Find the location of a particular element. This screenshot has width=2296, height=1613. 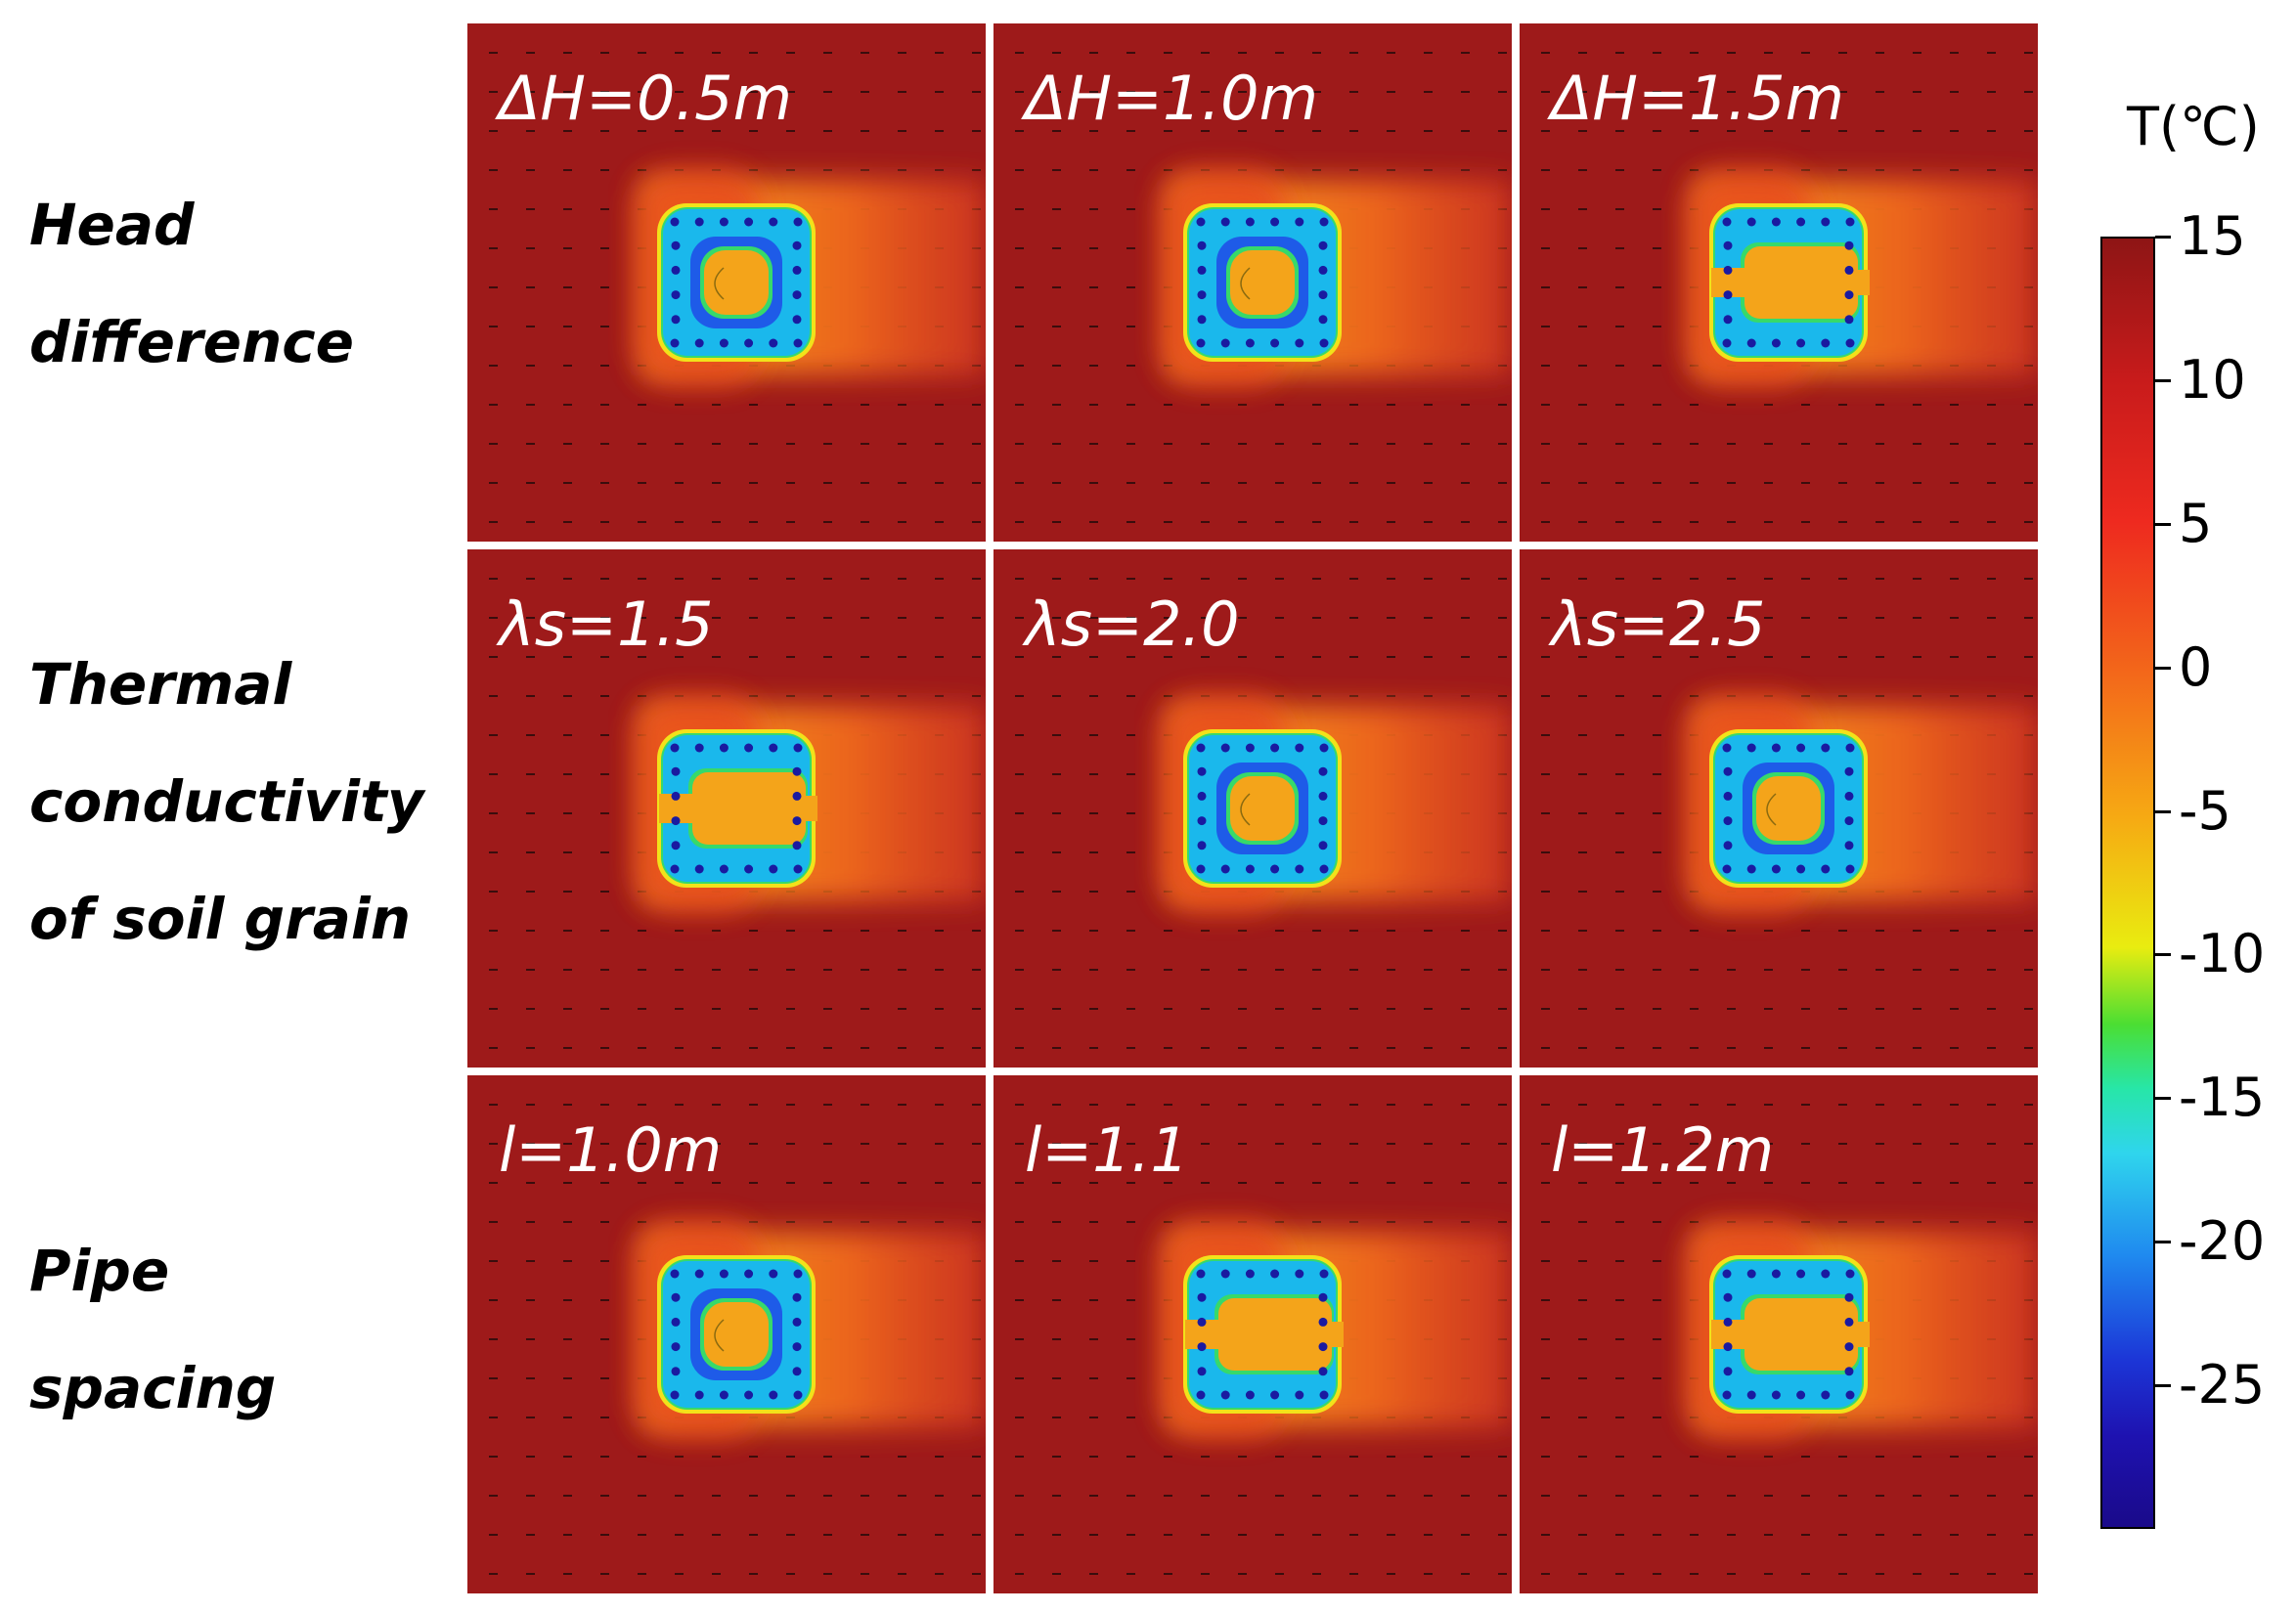

row-label-line: spacing is located at coordinates (153, 1388).